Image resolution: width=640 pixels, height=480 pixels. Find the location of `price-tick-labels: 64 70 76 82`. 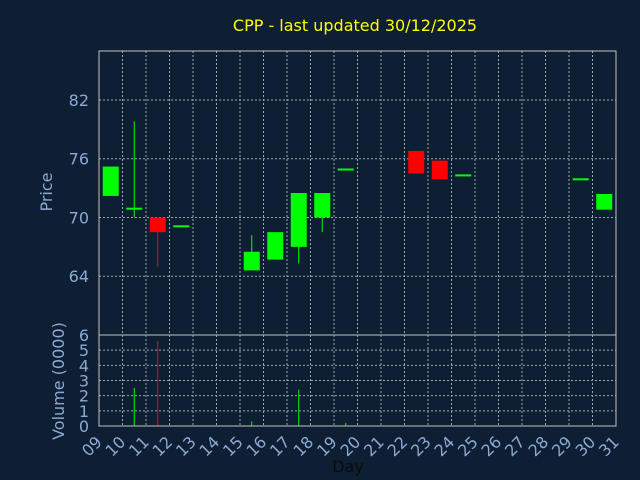

price-tick-labels: 64 70 76 82 is located at coordinates (79, 188).